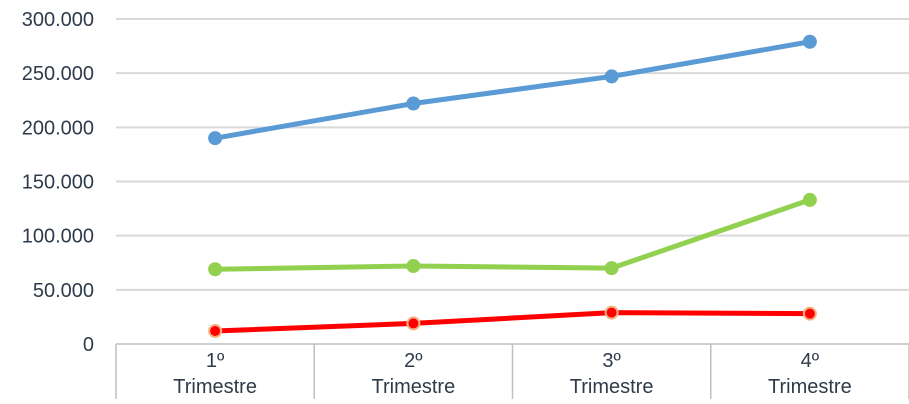 The image size is (909, 404). I want to click on y-tick-label: 300.000, so click(58, 20).